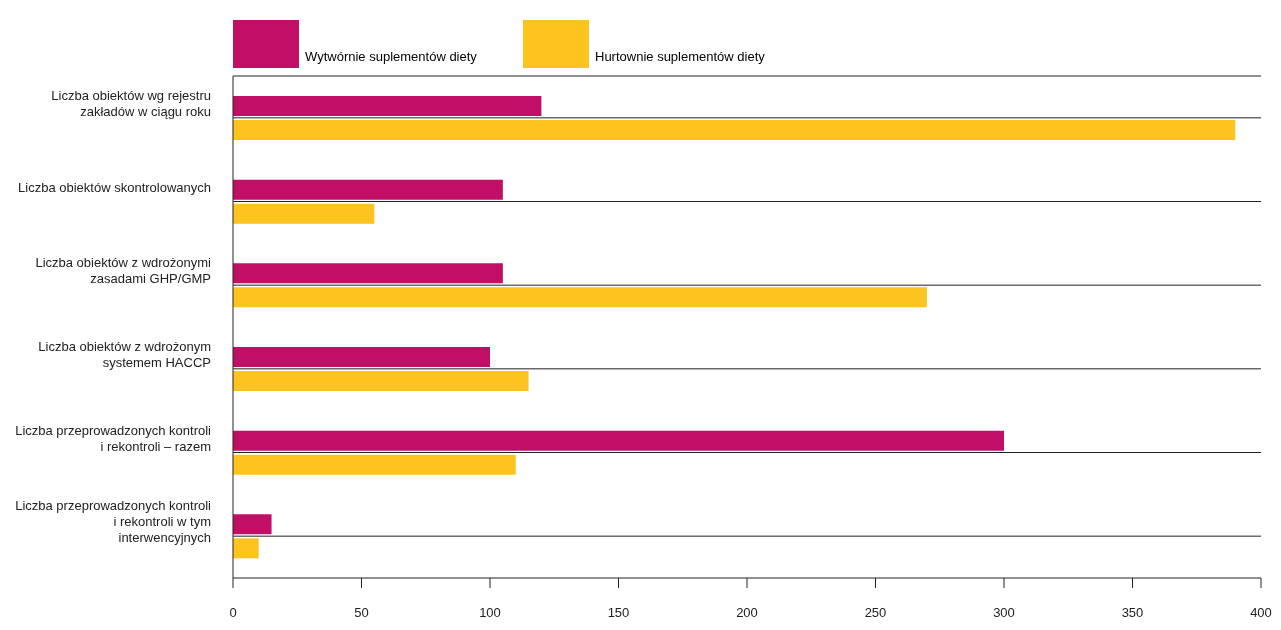 The width and height of the screenshot is (1281, 630). I want to click on x-tick-label: 400, so click(1261, 613).